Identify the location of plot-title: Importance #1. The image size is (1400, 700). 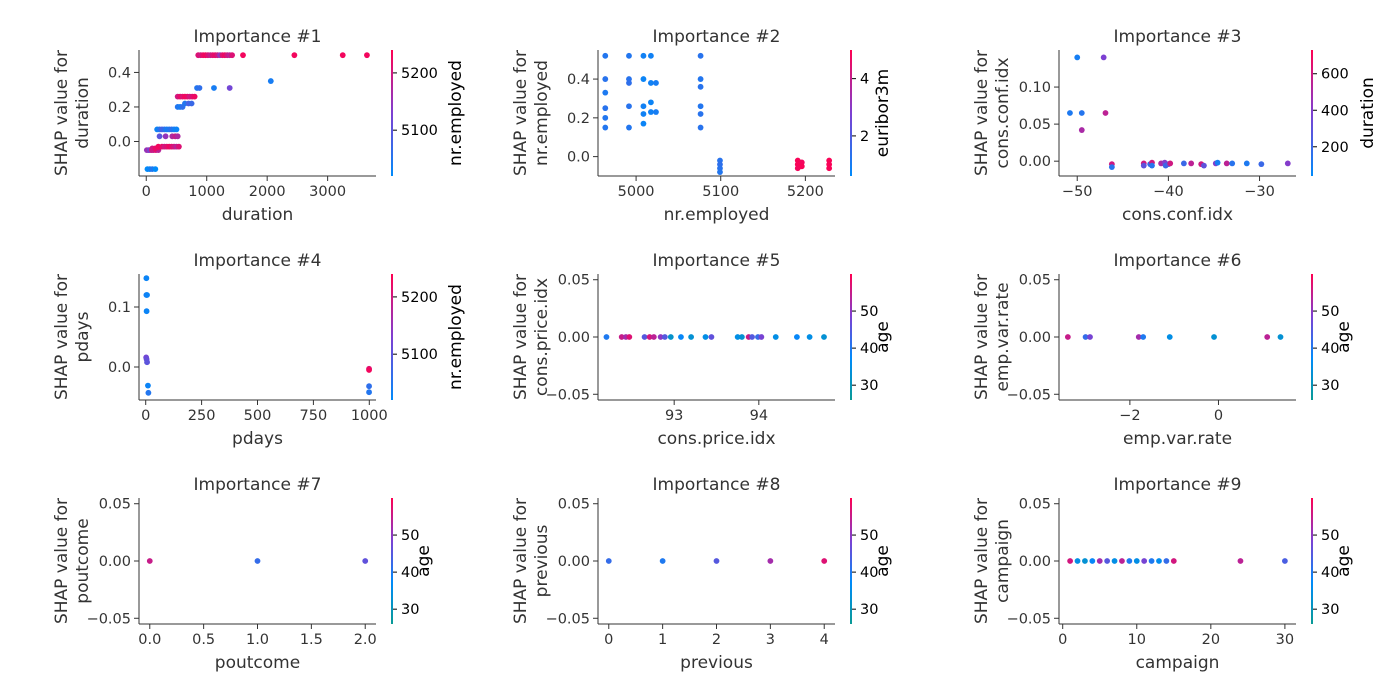
(258, 37).